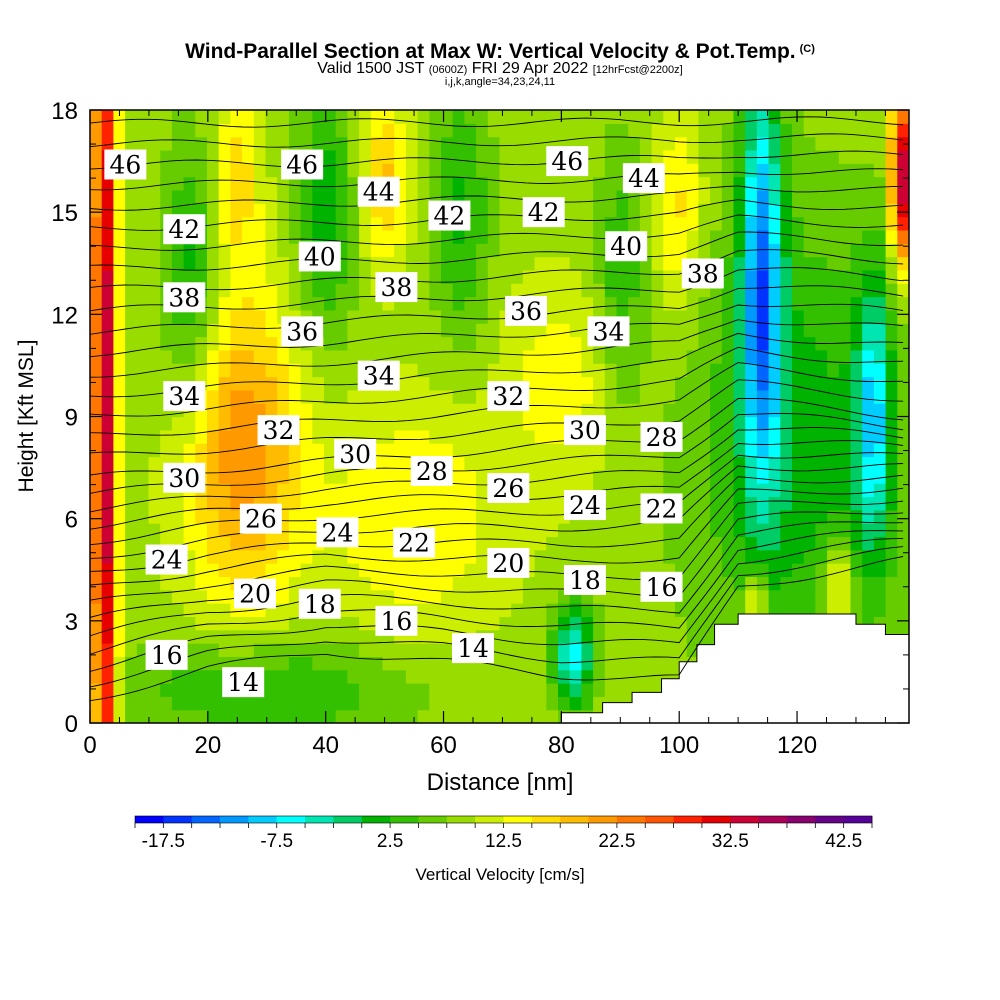 The image size is (1000, 1000). I want to click on contour-label: 30, so click(585, 430).